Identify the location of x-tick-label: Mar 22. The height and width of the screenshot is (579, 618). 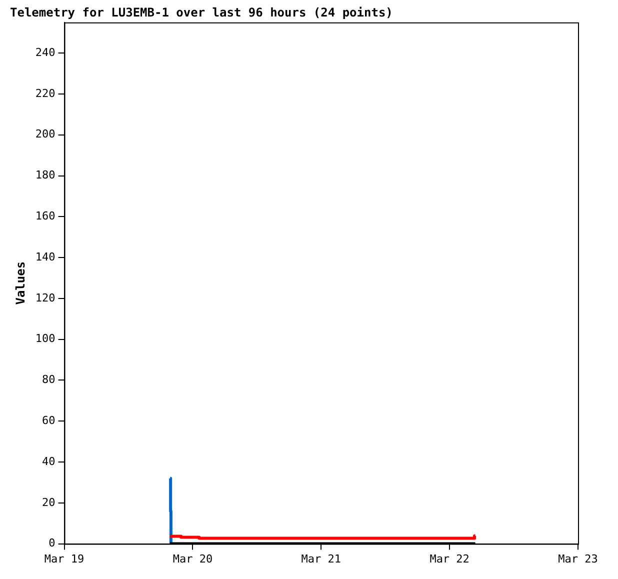
(450, 559).